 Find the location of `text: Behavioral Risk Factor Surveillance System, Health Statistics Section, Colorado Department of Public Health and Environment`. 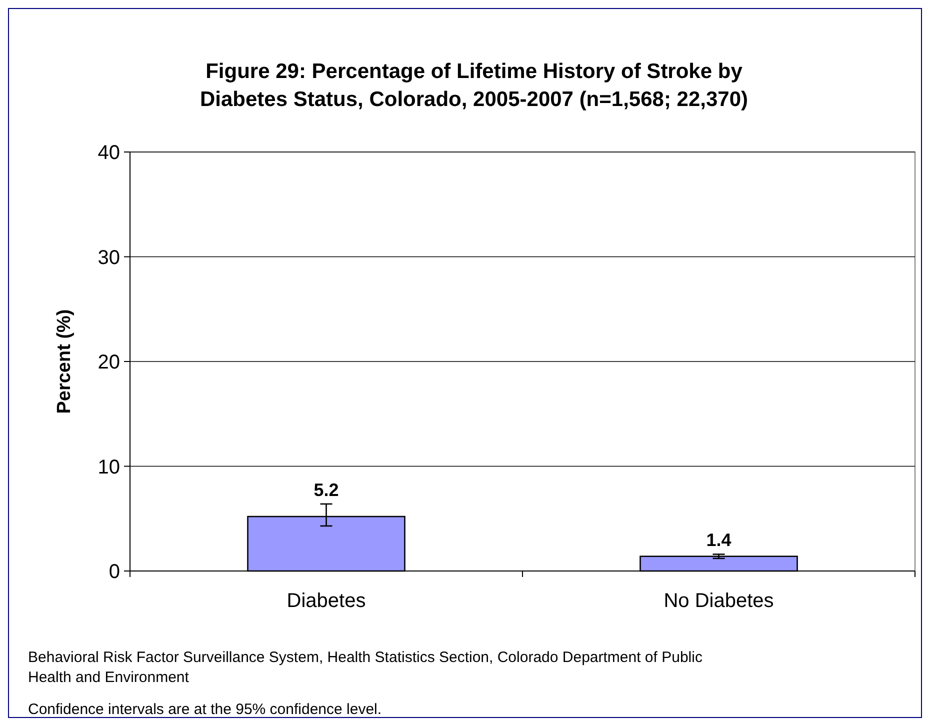

text: Behavioral Risk Factor Surveillance System, Health Statistics Section, Colorado Department of Public Health and Environment is located at coordinates (365, 667).